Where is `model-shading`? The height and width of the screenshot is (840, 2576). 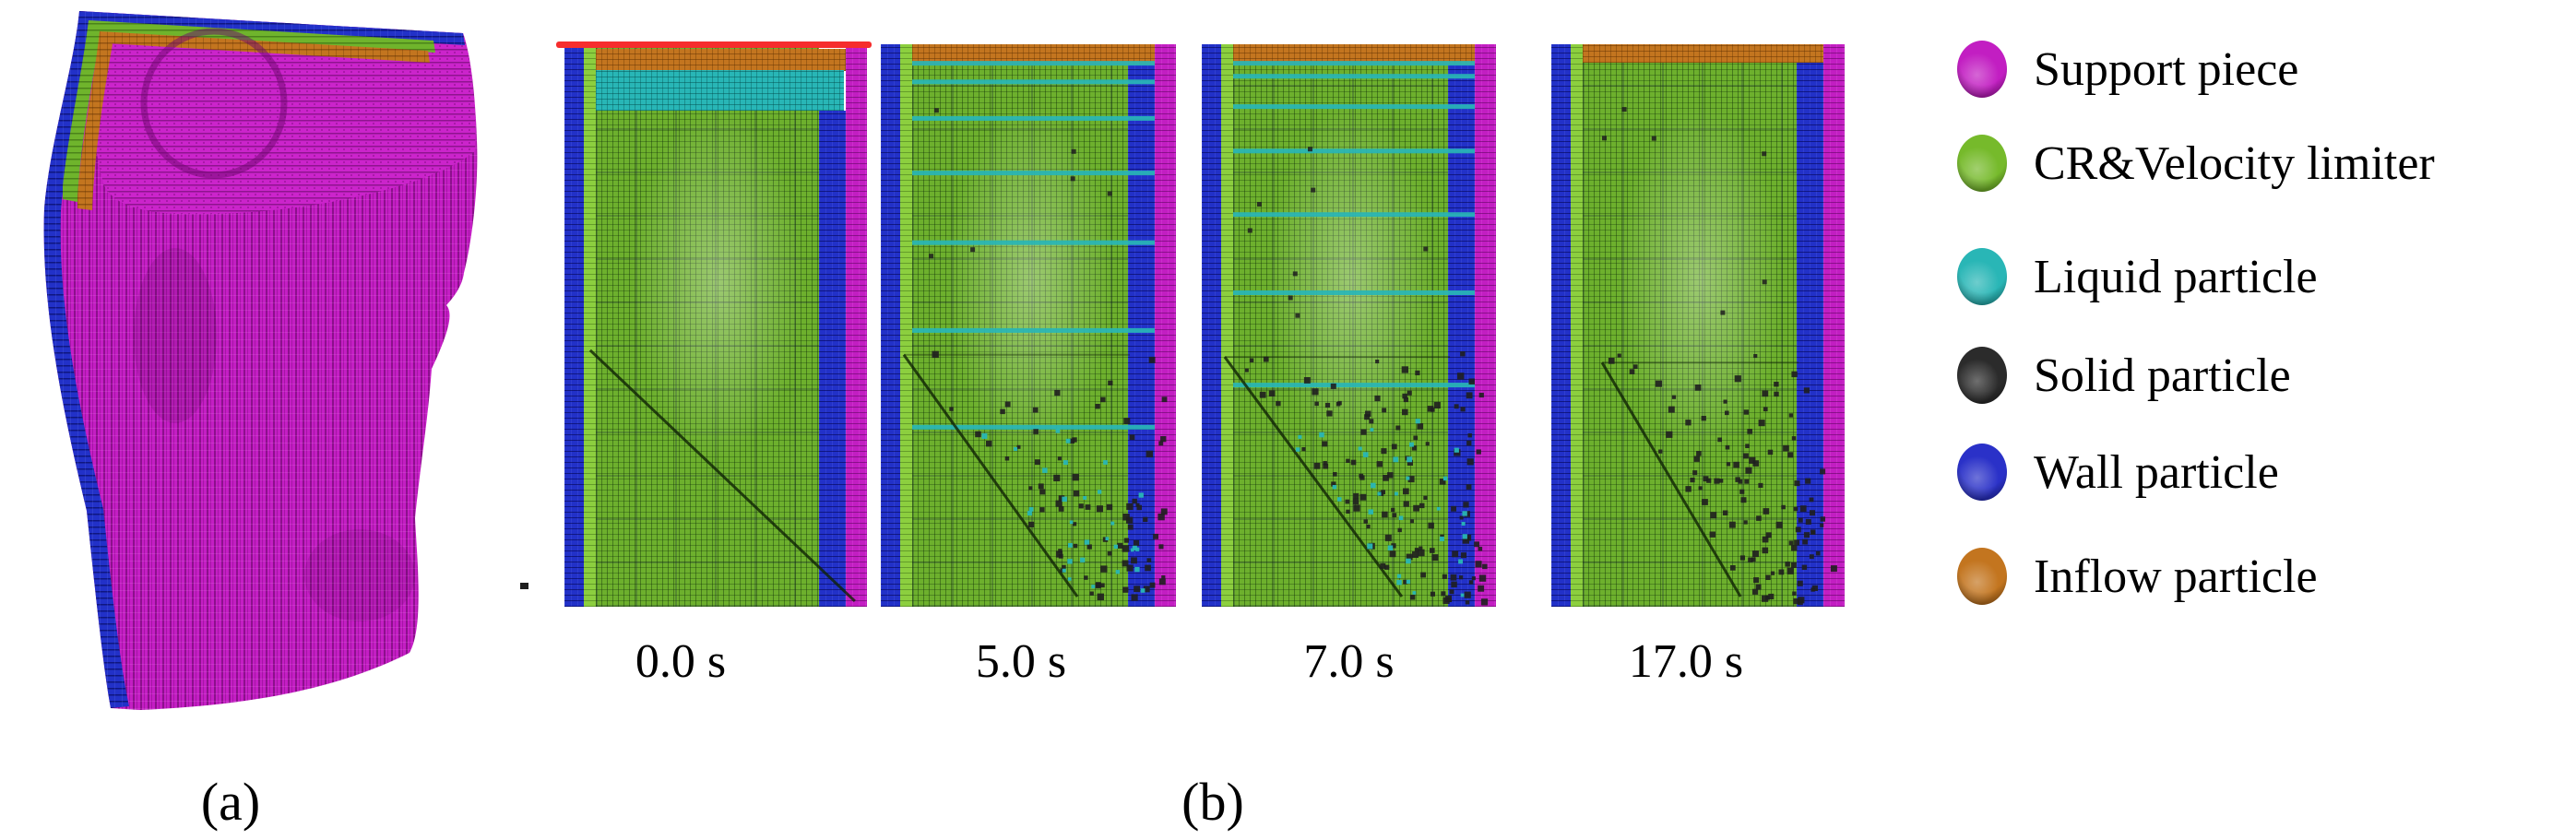
model-shading is located at coordinates (359, 575).